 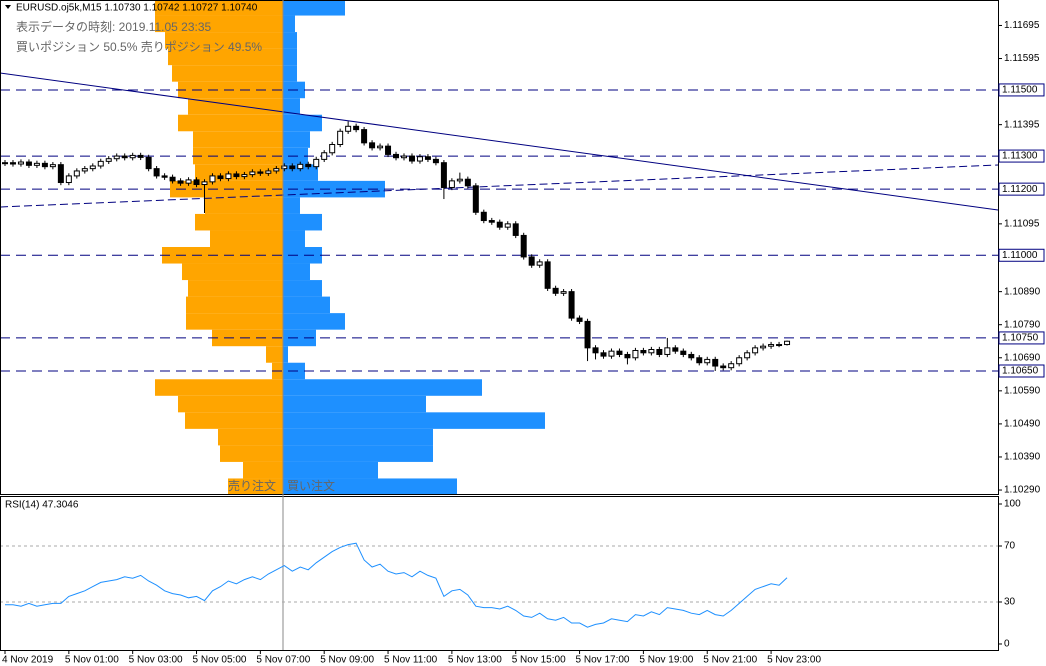 I want to click on x-tick-label: 5 Nov 09:00, so click(x=347, y=660).